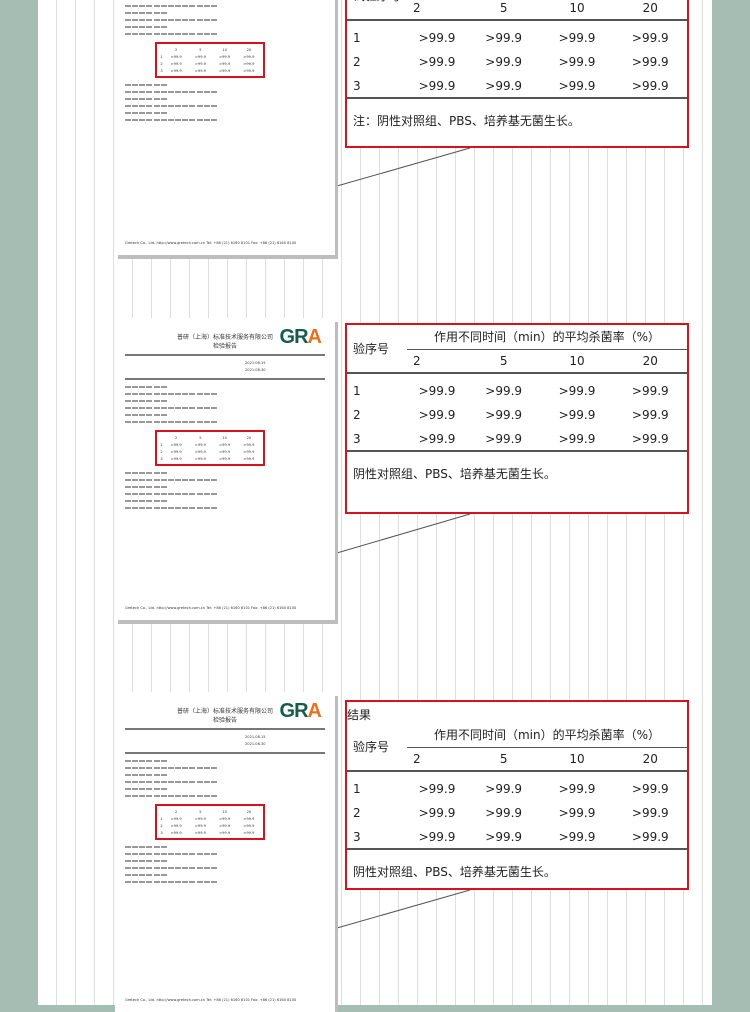 The width and height of the screenshot is (750, 1012). I want to click on row-header: 试验序号, so click(377, 10).